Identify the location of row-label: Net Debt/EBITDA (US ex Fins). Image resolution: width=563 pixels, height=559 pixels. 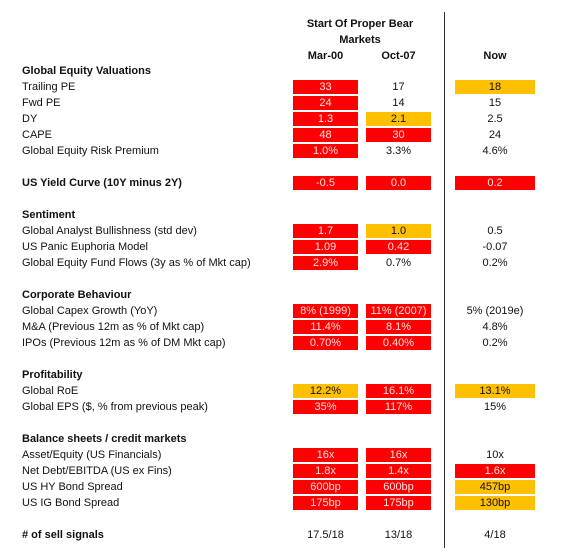
(97, 471).